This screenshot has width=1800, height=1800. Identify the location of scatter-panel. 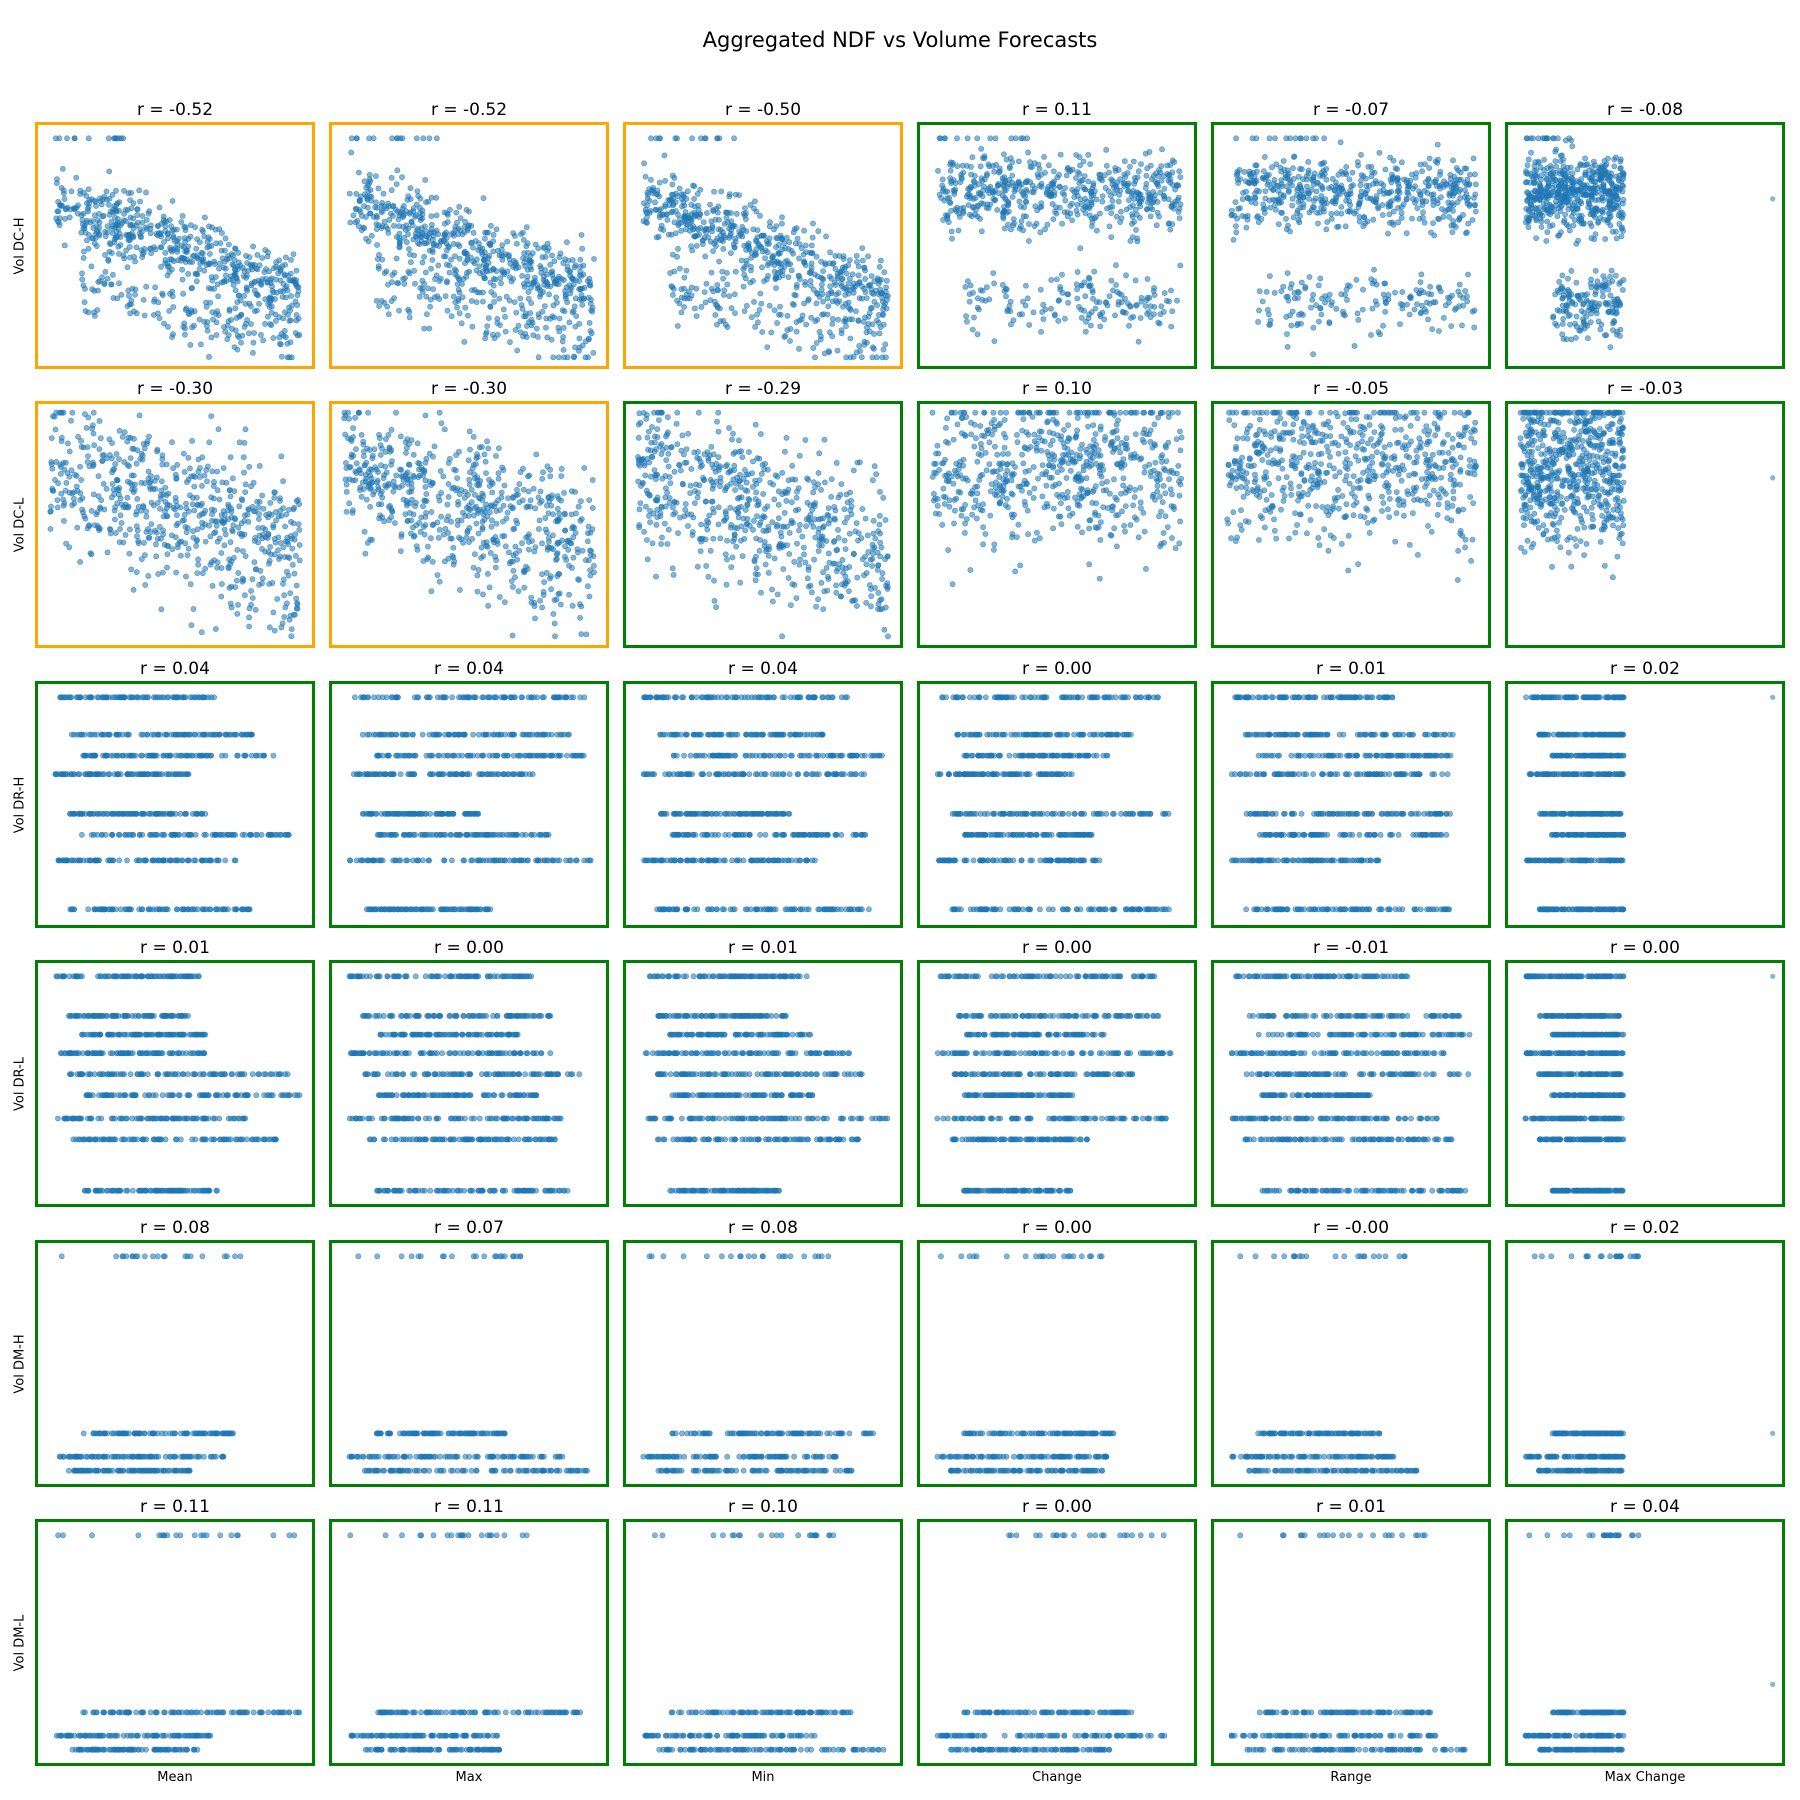
(1645, 245).